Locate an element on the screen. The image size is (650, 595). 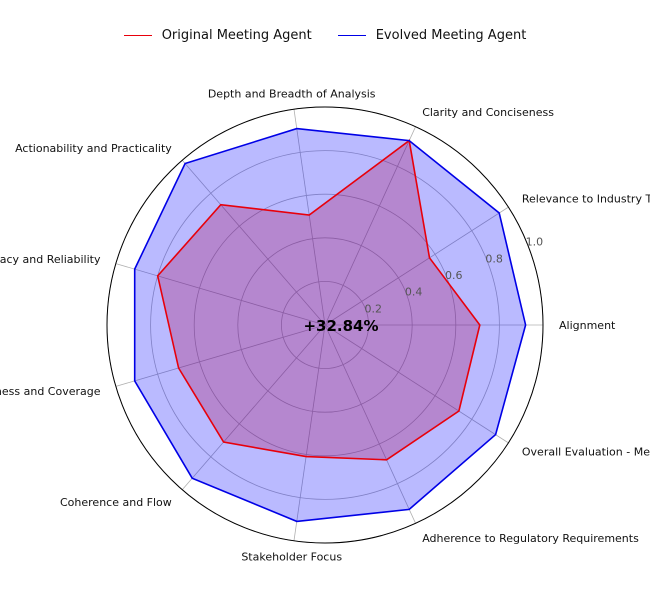
legend-label-original: Original Meeting Agent is located at coordinates (236, 35).